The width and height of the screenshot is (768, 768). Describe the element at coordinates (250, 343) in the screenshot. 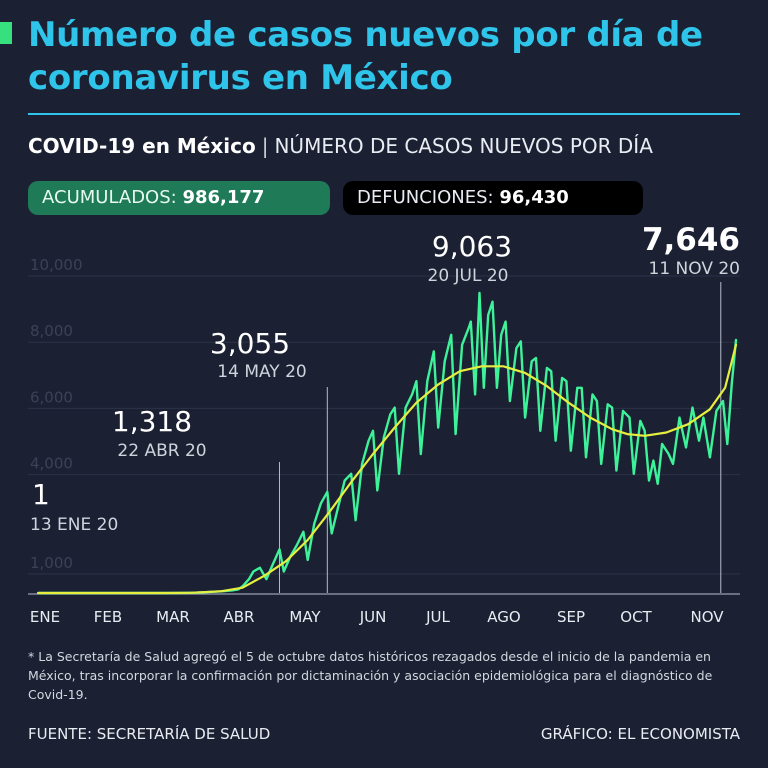

I see `annotation-value: 3,055` at that location.